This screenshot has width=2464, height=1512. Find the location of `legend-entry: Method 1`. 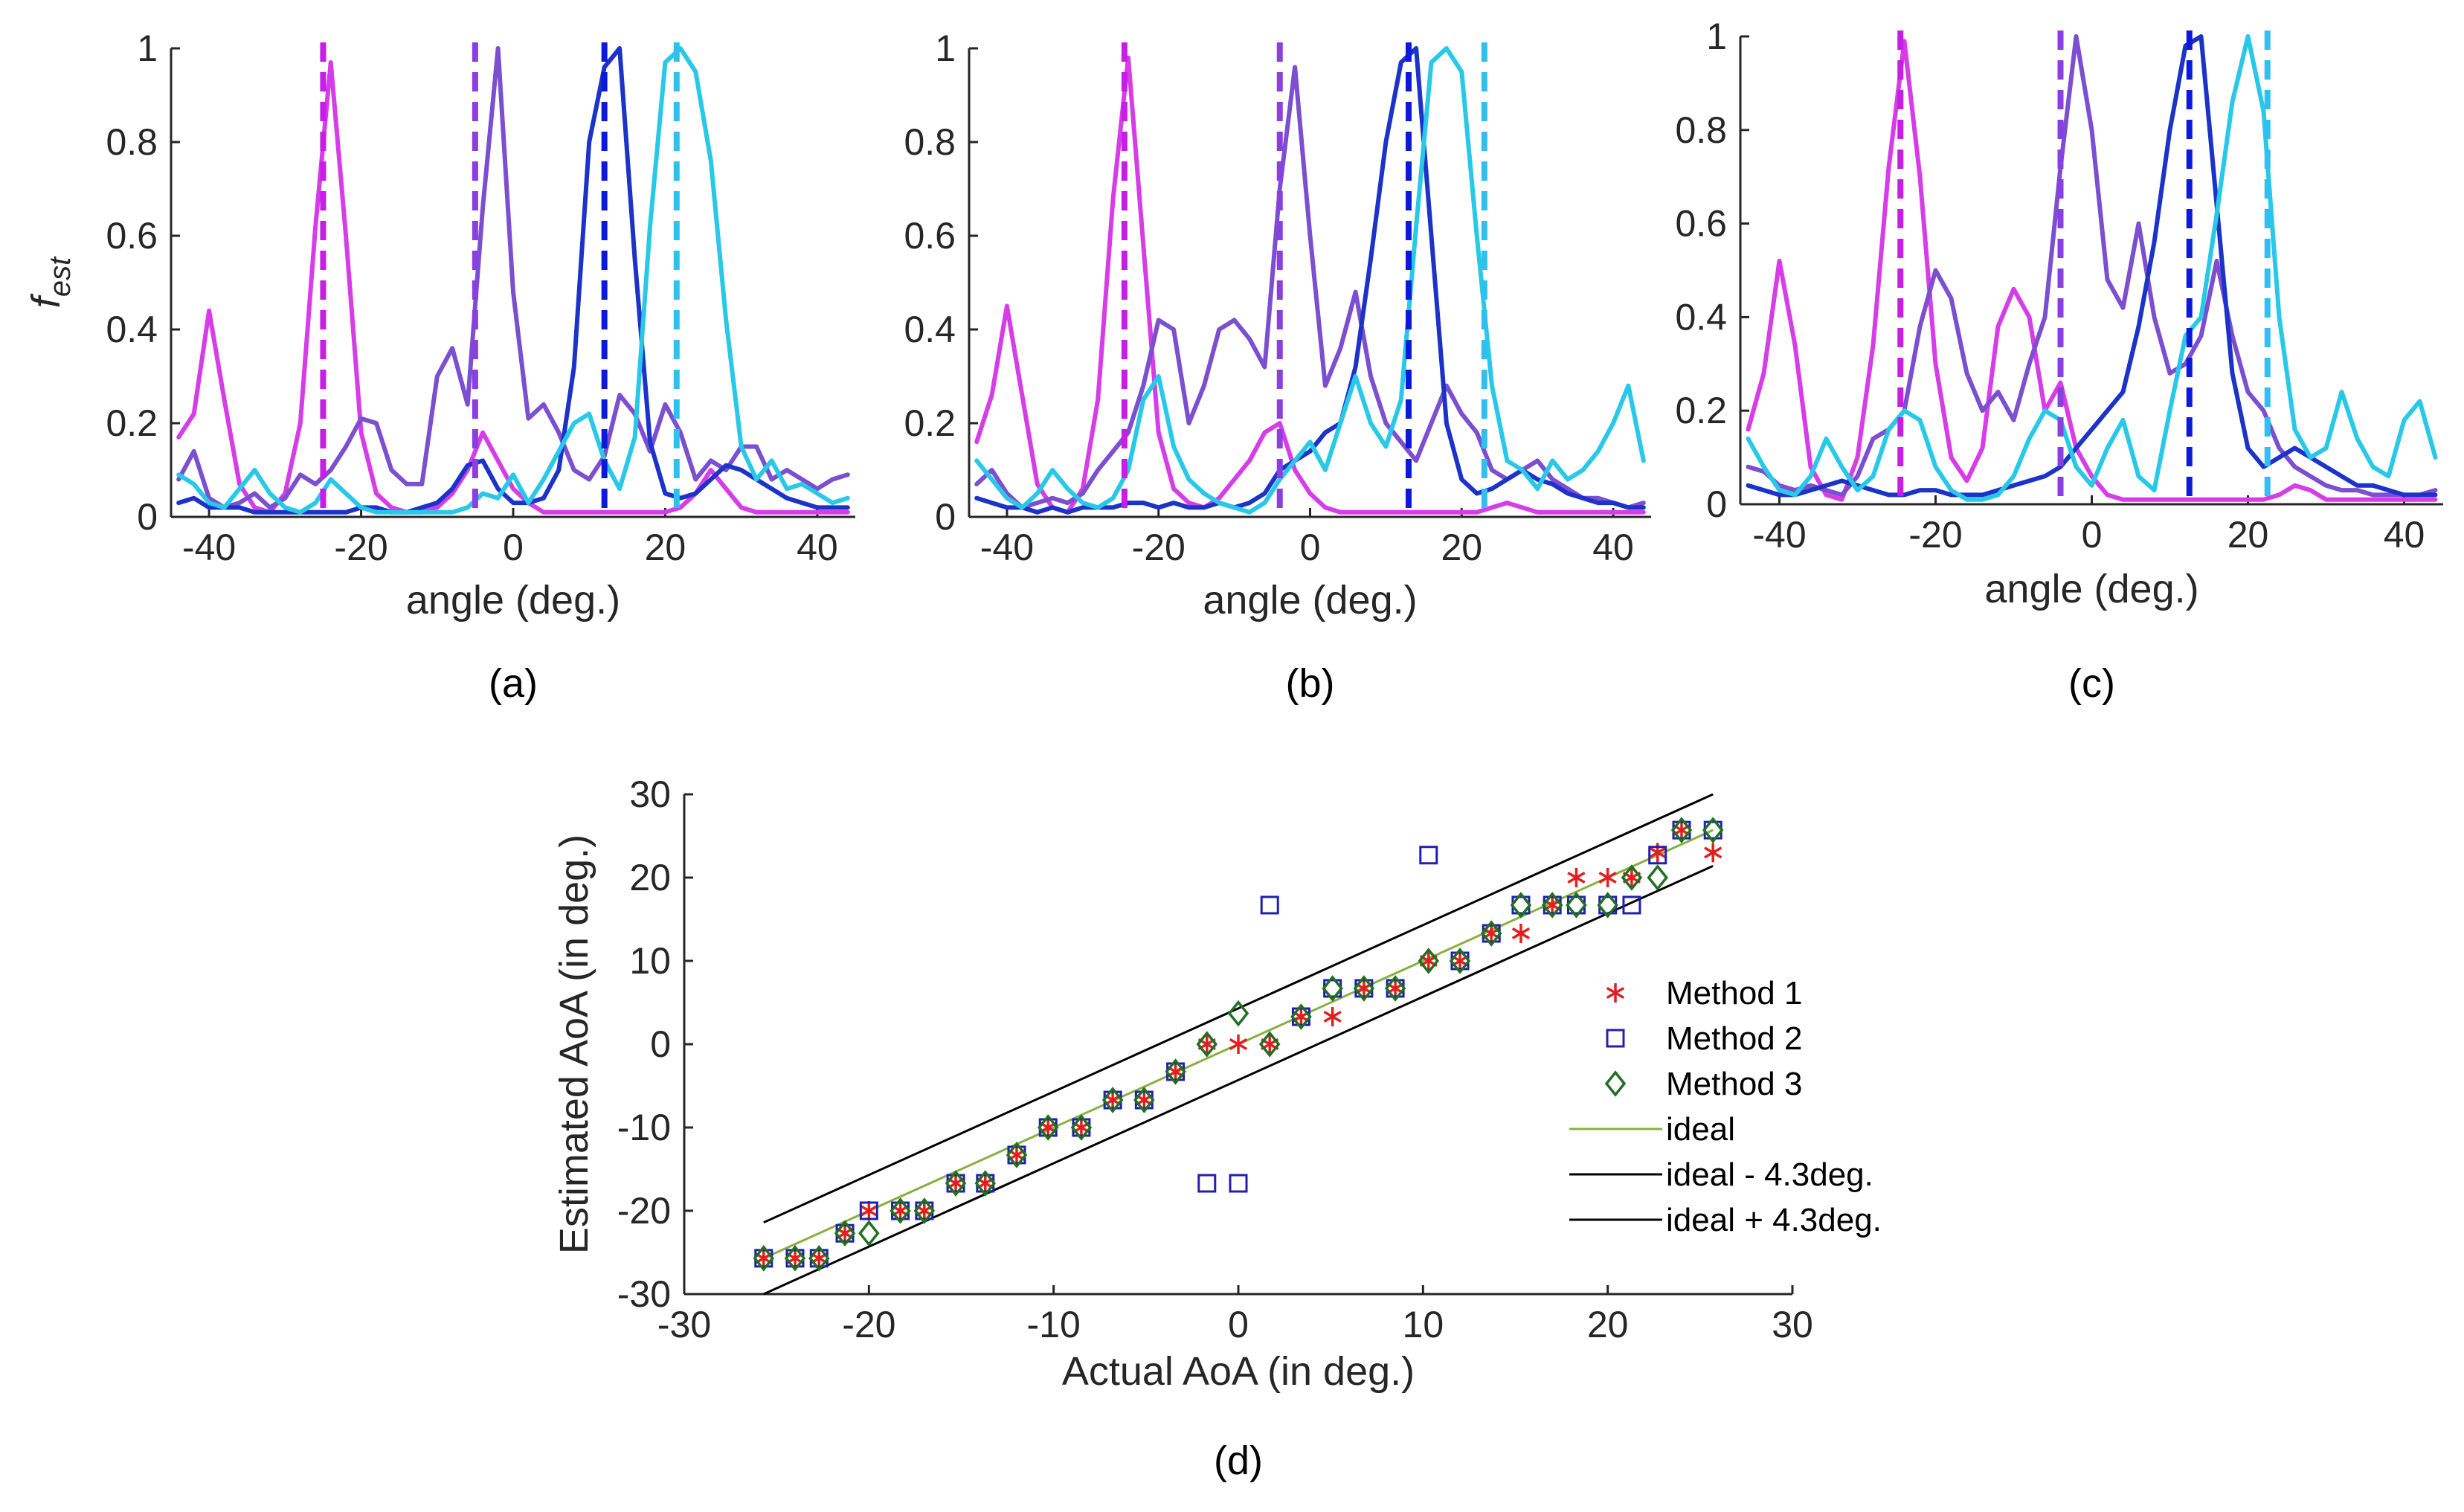

legend-entry: Method 1 is located at coordinates (1734, 993).